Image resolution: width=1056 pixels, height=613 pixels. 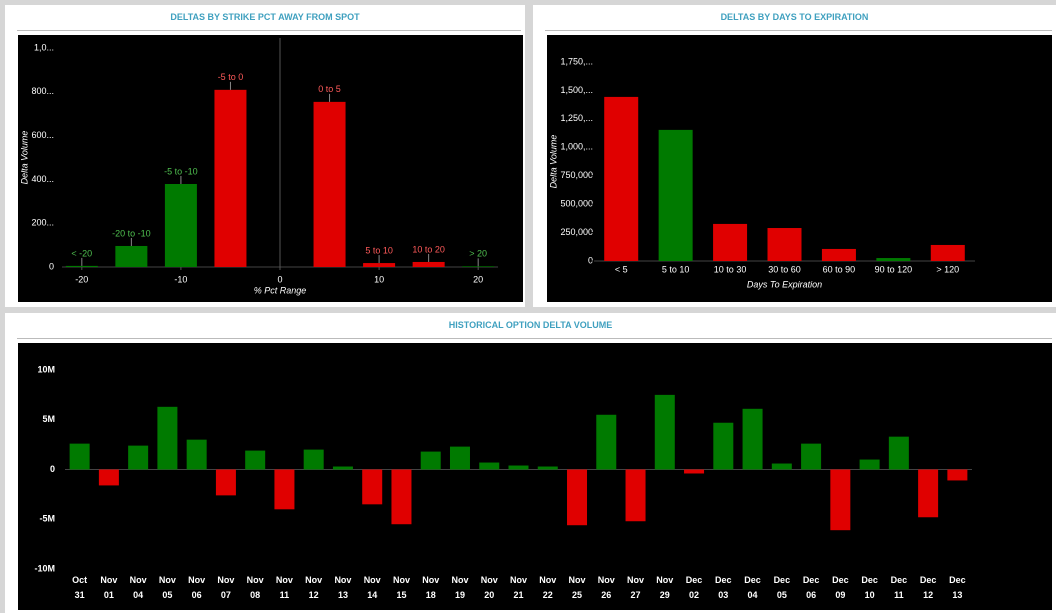 What do you see at coordinates (635, 587) in the screenshot?
I see `x-tick-label: Nov 27` at bounding box center [635, 587].